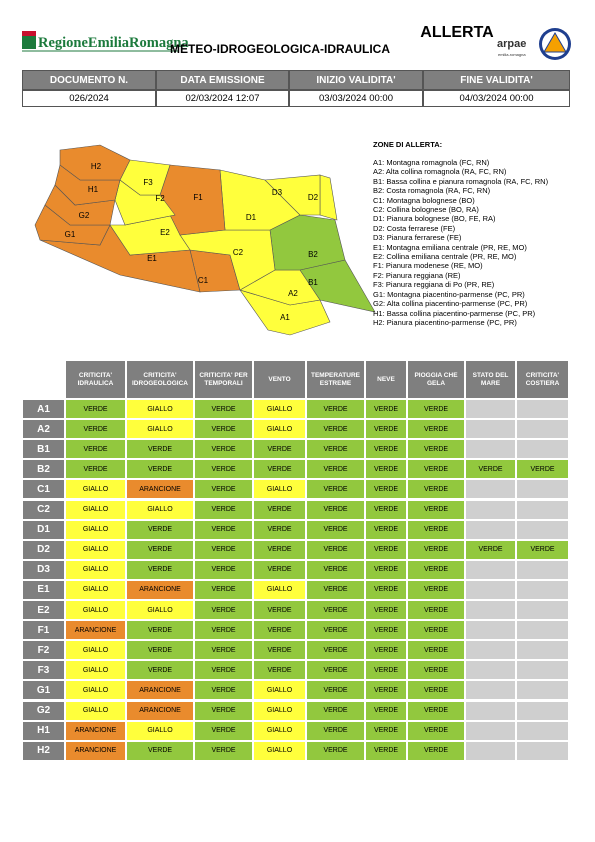 This screenshot has height=842, width=595. Describe the element at coordinates (89, 80) in the screenshot. I see `doc-header: DOCUMENTO N.` at that location.